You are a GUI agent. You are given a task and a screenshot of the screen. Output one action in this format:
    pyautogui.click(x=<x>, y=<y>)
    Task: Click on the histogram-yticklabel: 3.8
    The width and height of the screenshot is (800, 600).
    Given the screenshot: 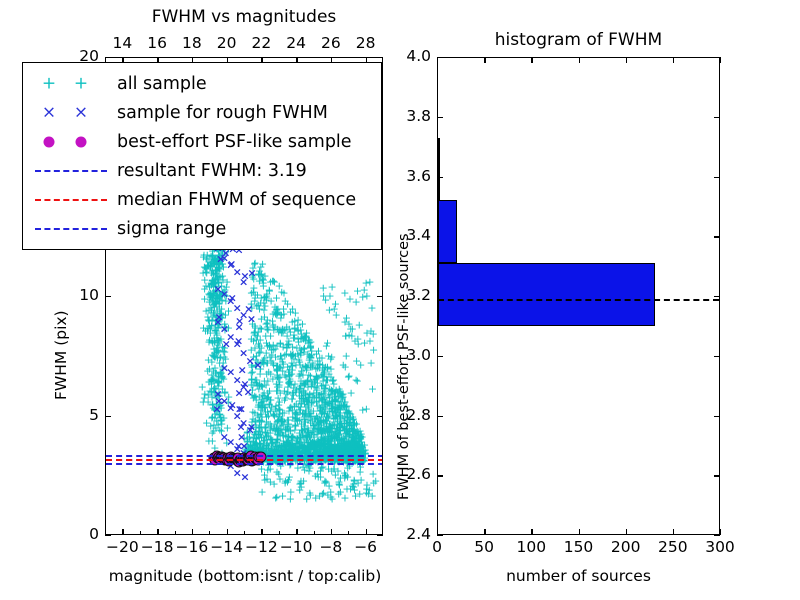 What is the action you would take?
    pyautogui.click(x=409, y=116)
    